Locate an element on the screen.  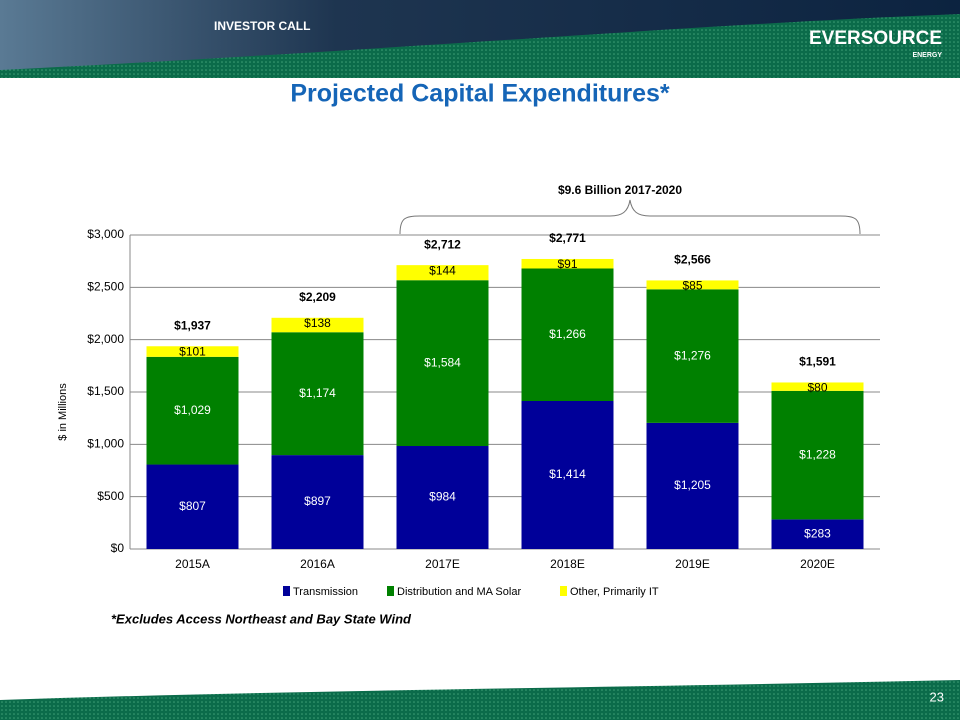
header-label: INVESTOR CALL is located at coordinates (262, 26).